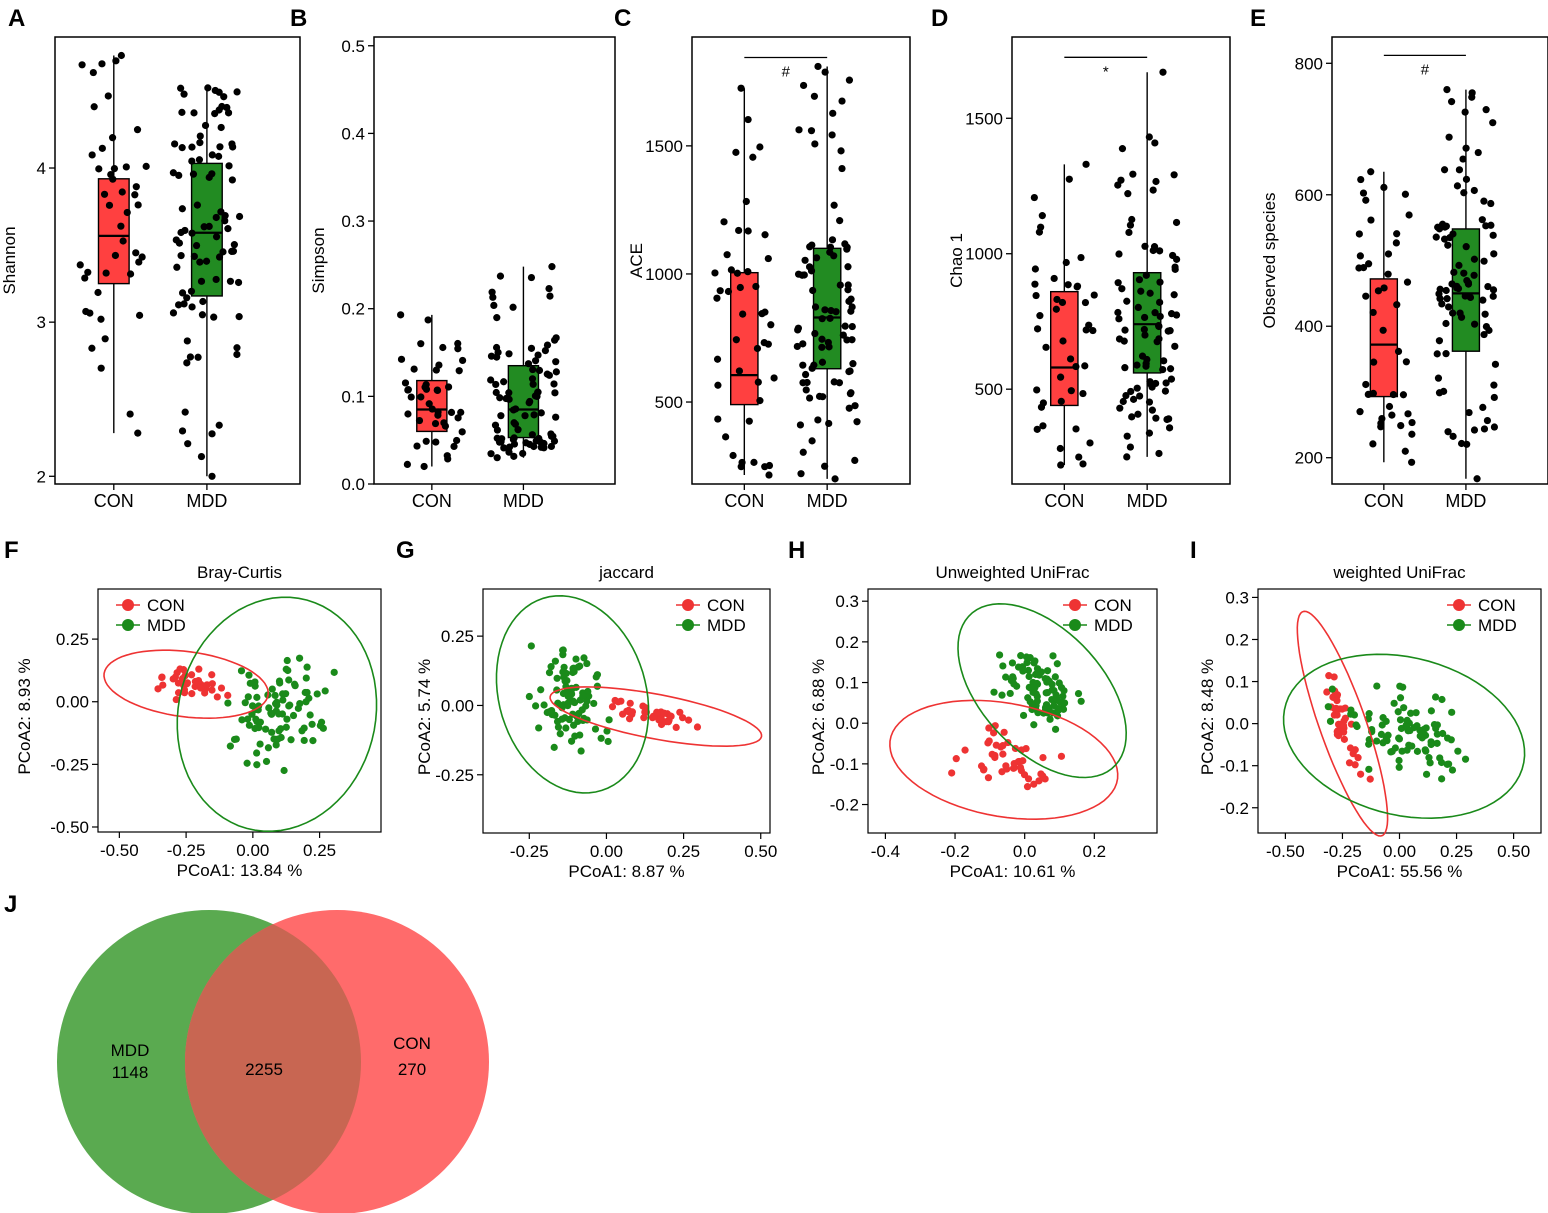  I want to click on y-tick-label: -0.25, so click(454, 775).